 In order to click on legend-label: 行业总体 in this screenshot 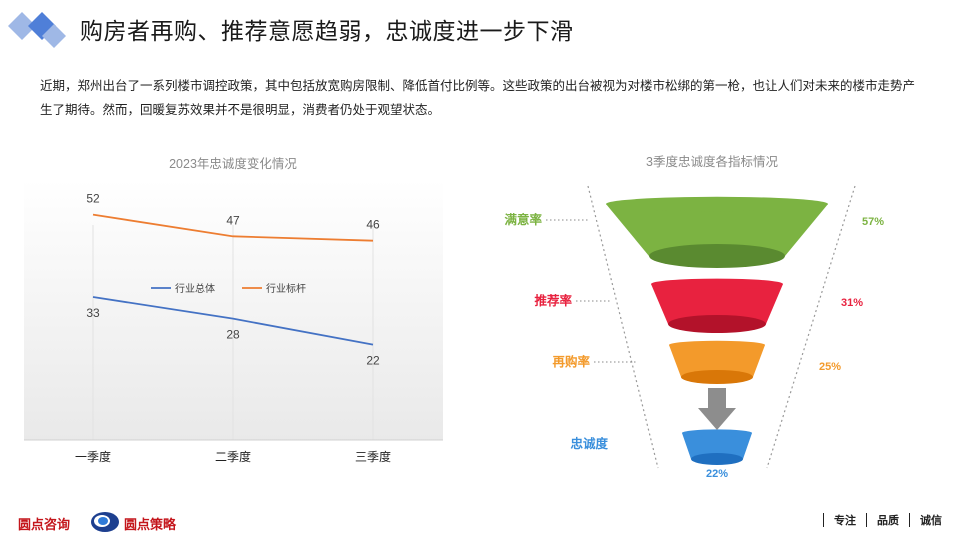, I will do `click(195, 288)`.